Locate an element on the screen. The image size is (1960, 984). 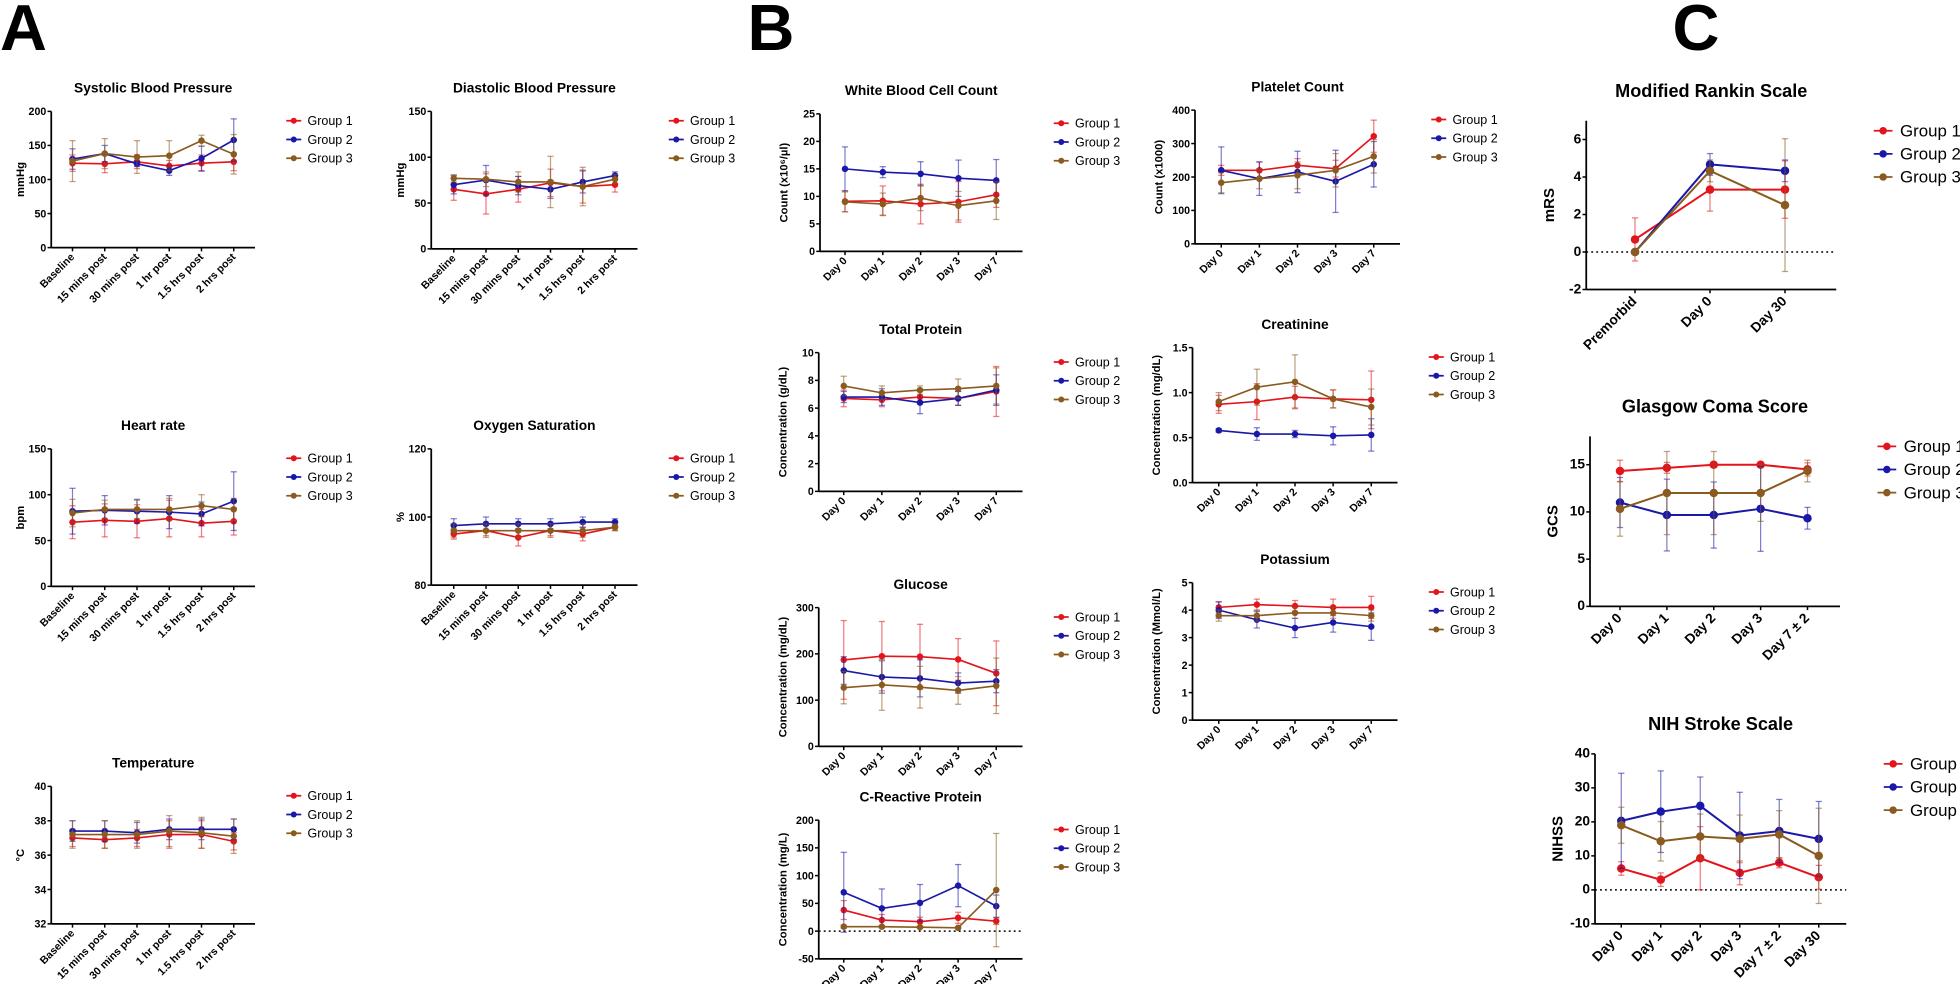
chart-title: Temperature is located at coordinates (153, 763).